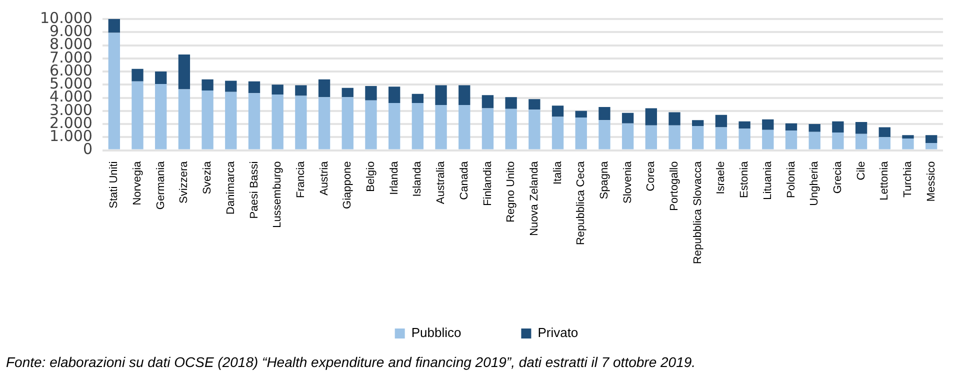 The height and width of the screenshot is (388, 963). What do you see at coordinates (348, 185) in the screenshot?
I see `x-tick-label: Giappone` at bounding box center [348, 185].